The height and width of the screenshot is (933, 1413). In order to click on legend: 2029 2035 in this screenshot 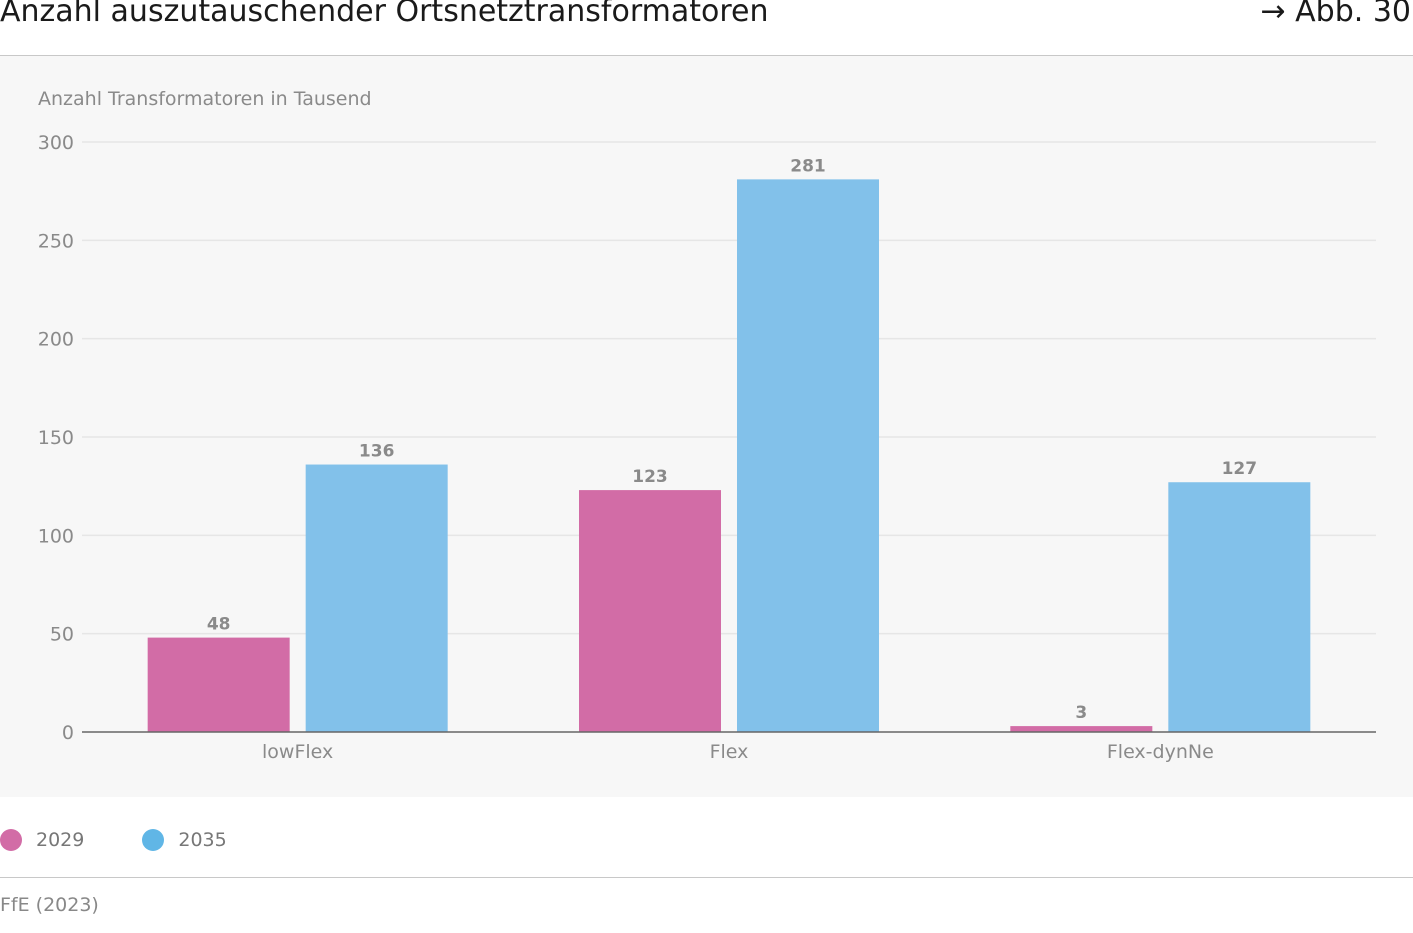, I will do `click(142, 840)`.